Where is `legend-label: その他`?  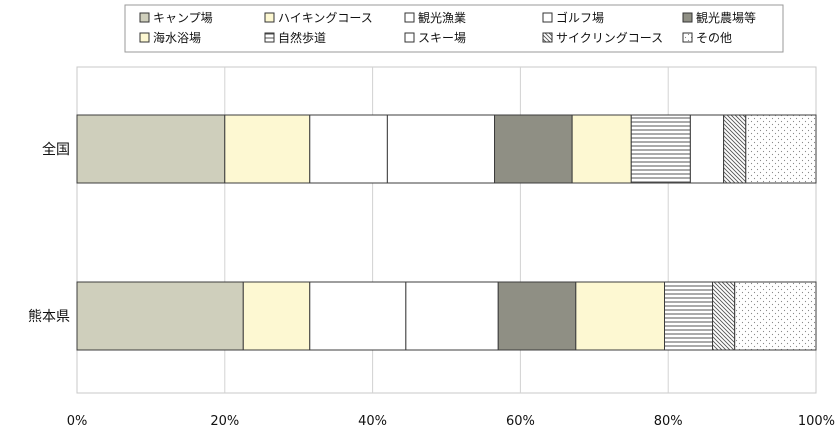 legend-label: その他 is located at coordinates (714, 38).